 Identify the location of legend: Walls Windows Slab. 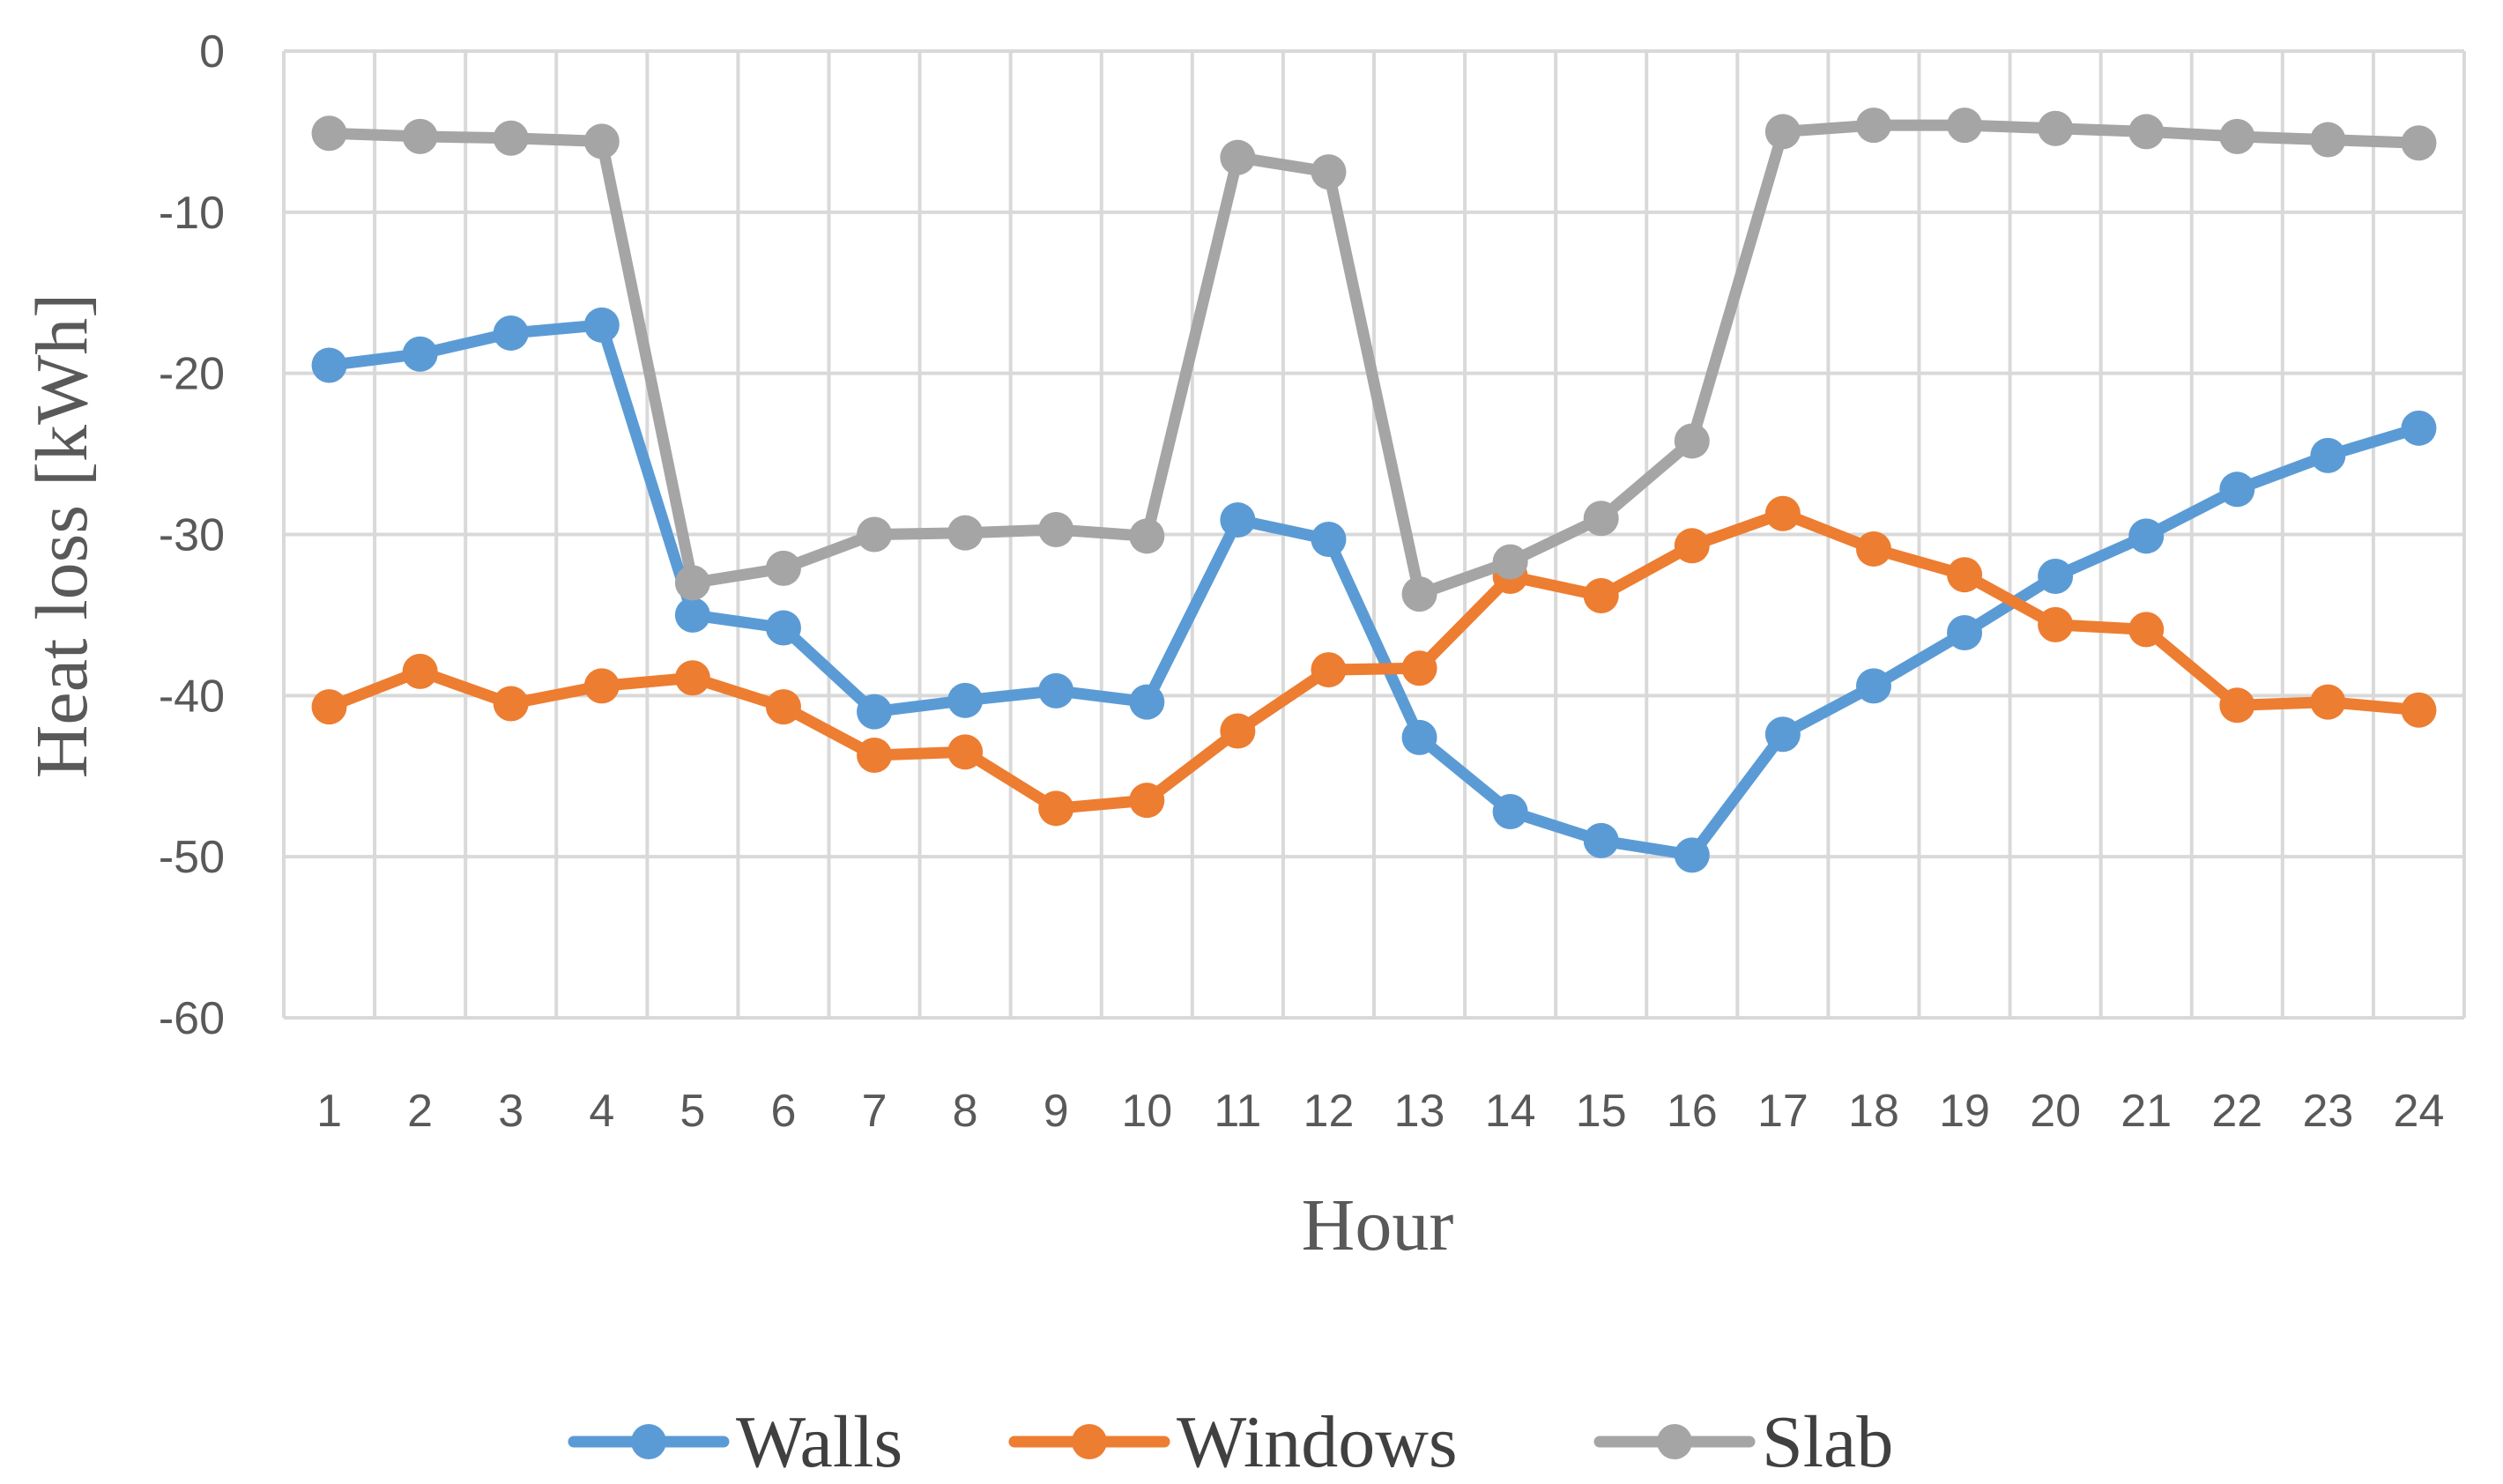
(1230, 1442).